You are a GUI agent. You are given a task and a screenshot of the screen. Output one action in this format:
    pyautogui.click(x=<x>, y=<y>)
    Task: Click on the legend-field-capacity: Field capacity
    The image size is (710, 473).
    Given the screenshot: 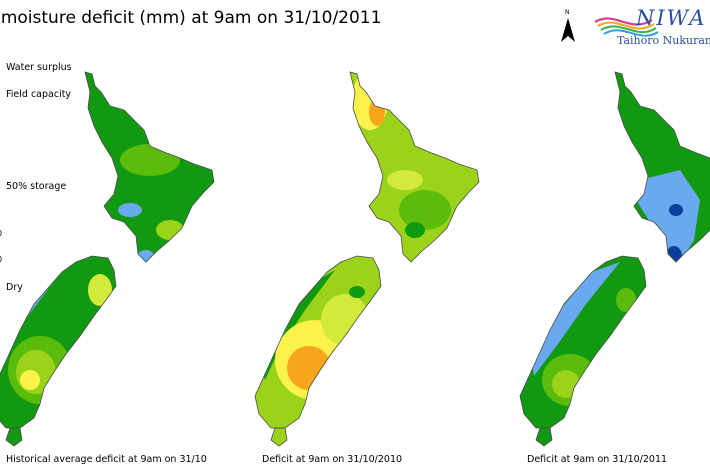 What is the action you would take?
    pyautogui.click(x=39, y=94)
    